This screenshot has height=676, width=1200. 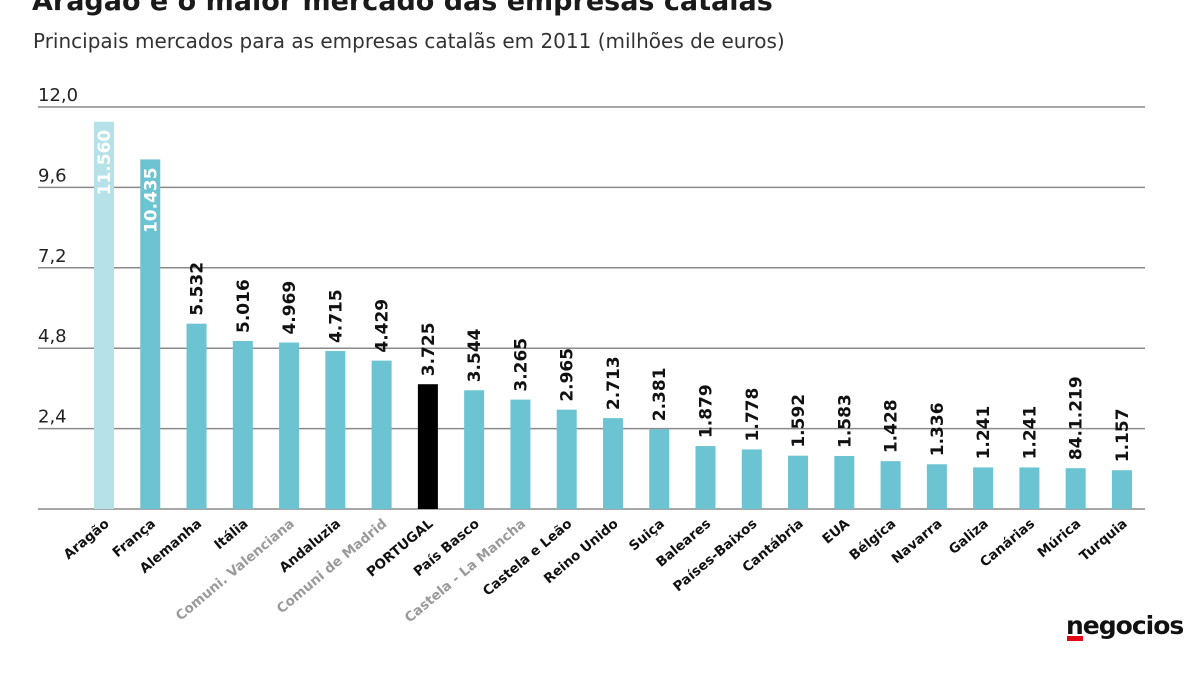 I want to click on y-tick-label: 4,8, so click(x=52, y=336).